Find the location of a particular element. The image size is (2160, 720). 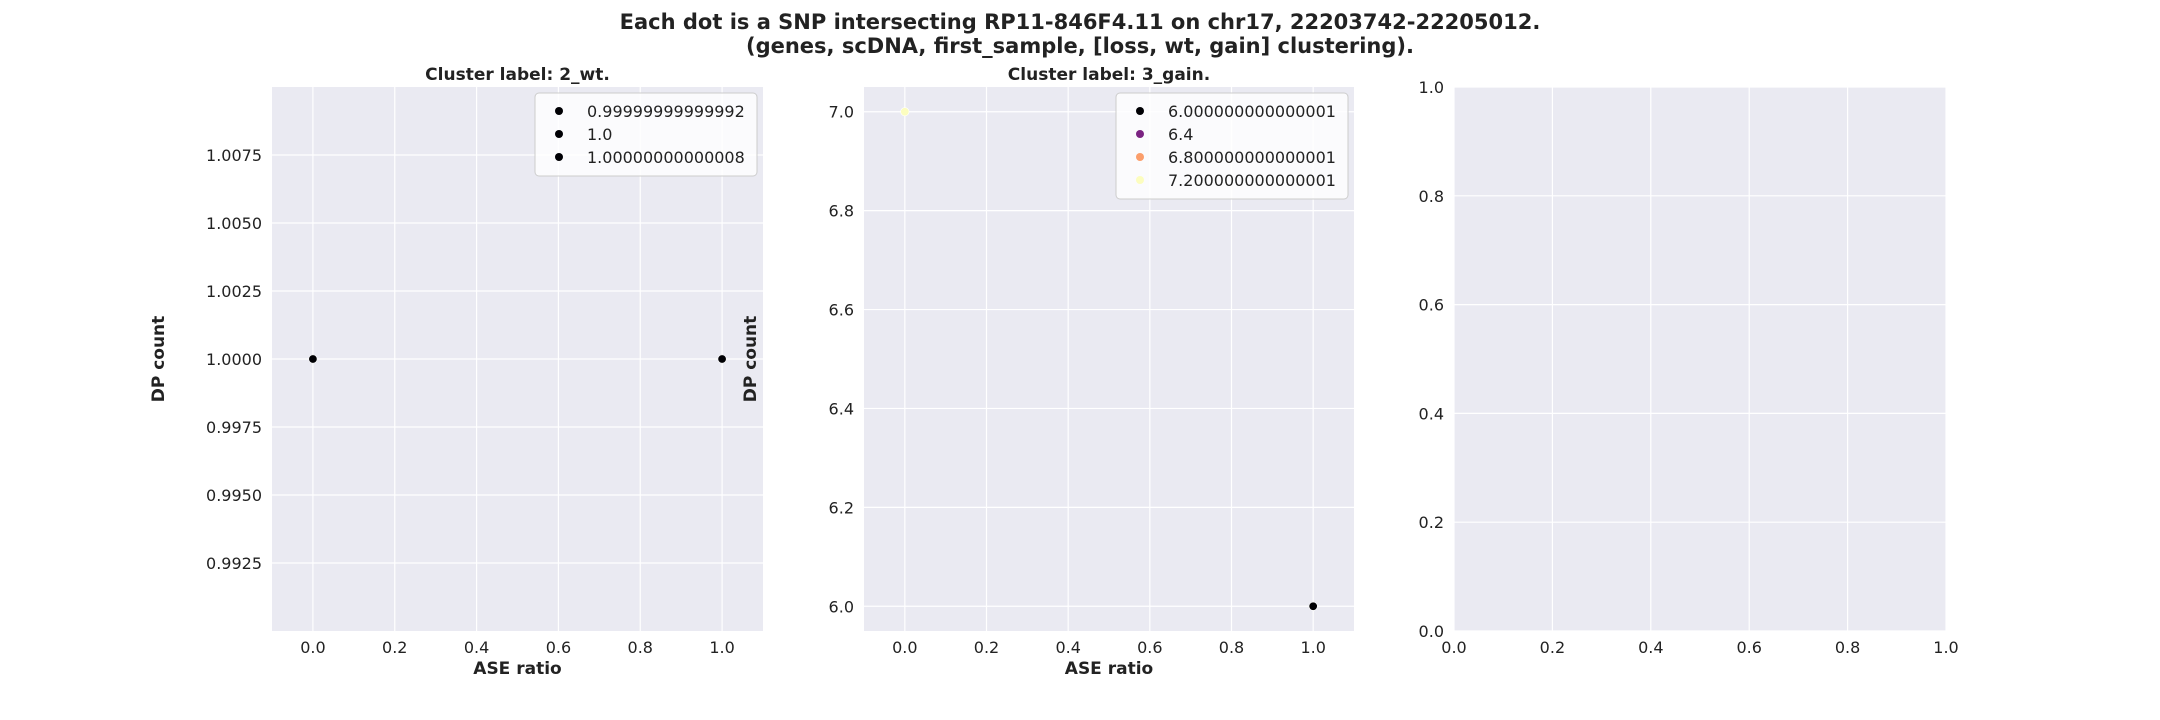

chart-1-x-tick-label: 0.2 is located at coordinates (394, 647).